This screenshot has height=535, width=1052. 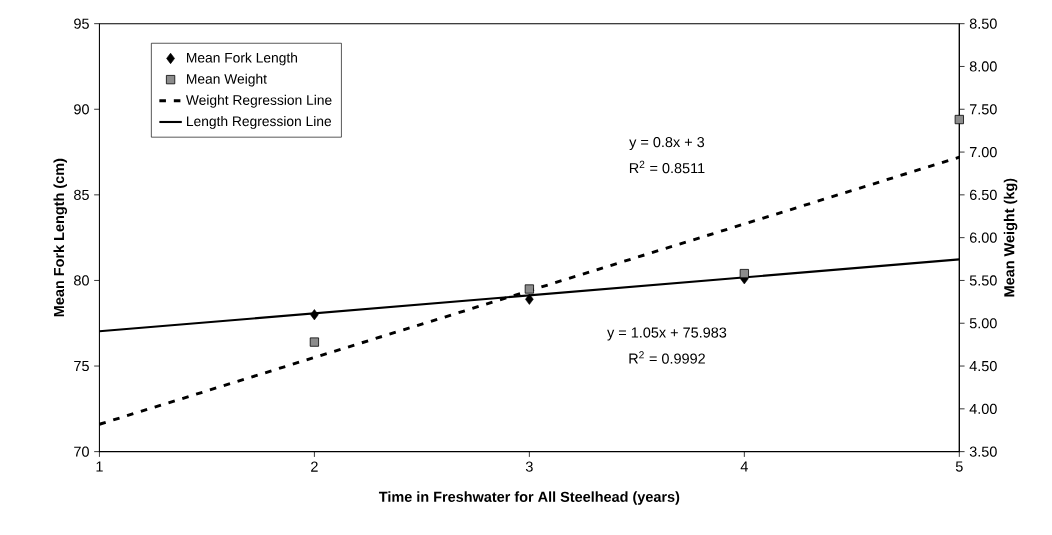 What do you see at coordinates (81, 365) in the screenshot?
I see `y-tick-label: 75` at bounding box center [81, 365].